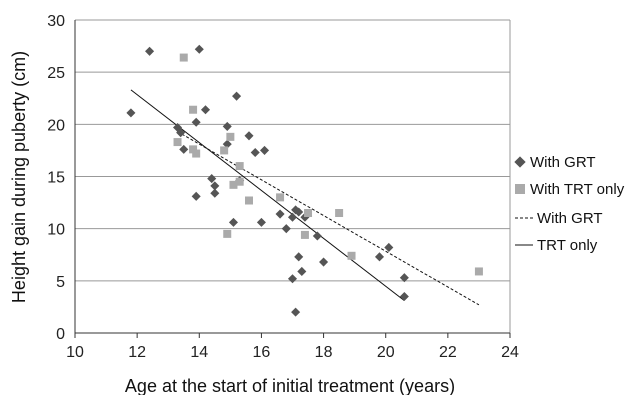 The height and width of the screenshot is (395, 630). I want to click on legend-item-grt-trendline: With GRT, so click(559, 218).